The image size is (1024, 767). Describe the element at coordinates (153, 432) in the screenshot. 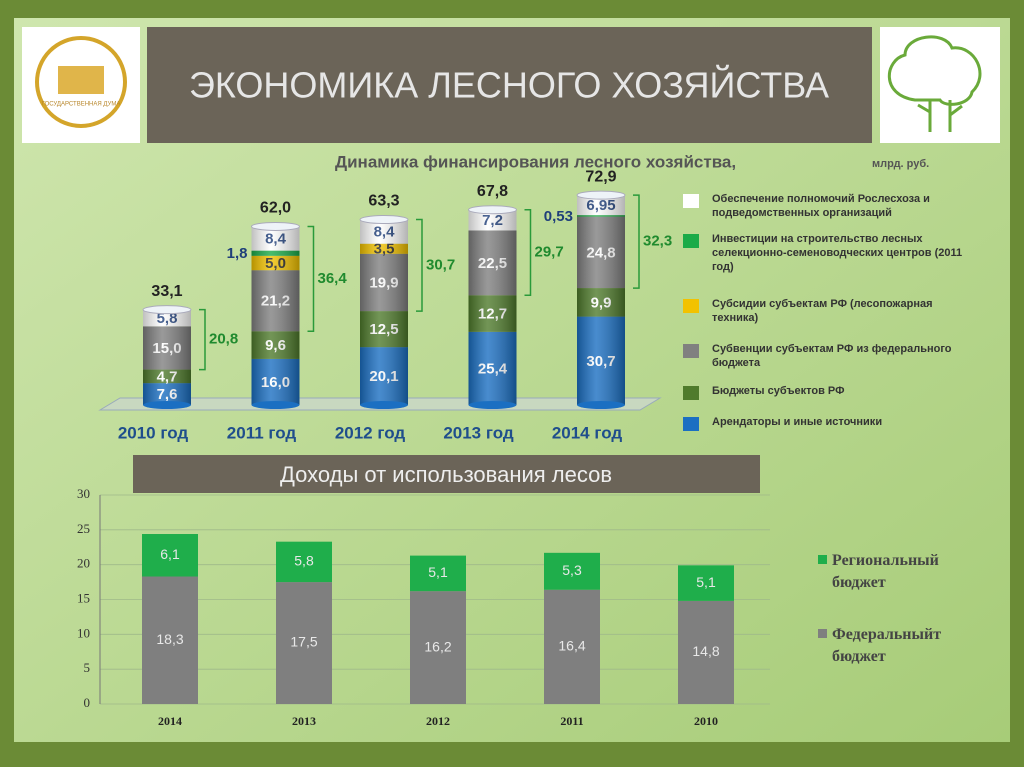

I see `x-tick-label: 2010 год` at that location.